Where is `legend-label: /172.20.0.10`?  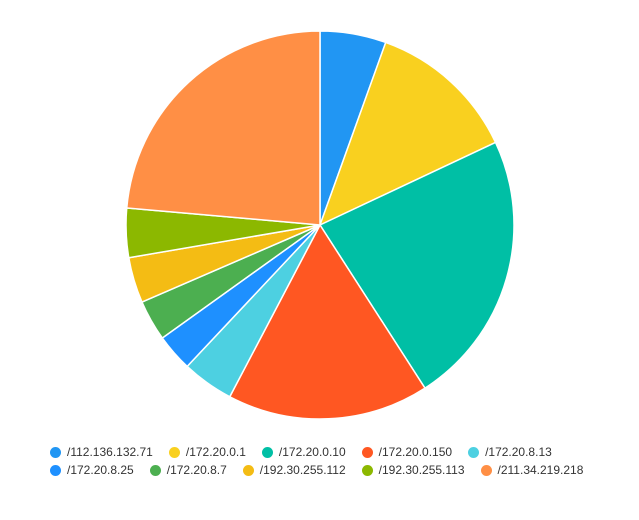 legend-label: /172.20.0.10 is located at coordinates (312, 452).